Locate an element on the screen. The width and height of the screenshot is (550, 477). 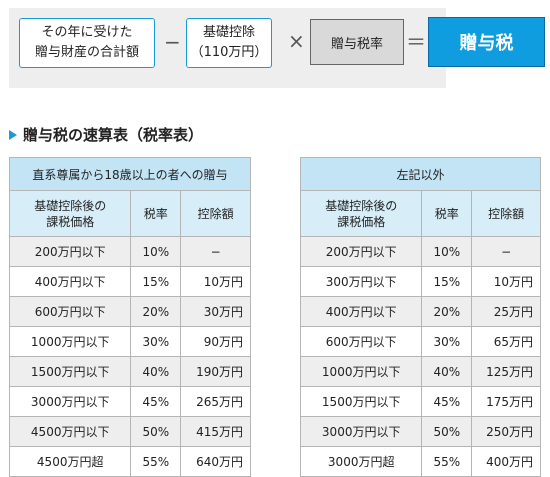
times-sign: × is located at coordinates (296, 41).